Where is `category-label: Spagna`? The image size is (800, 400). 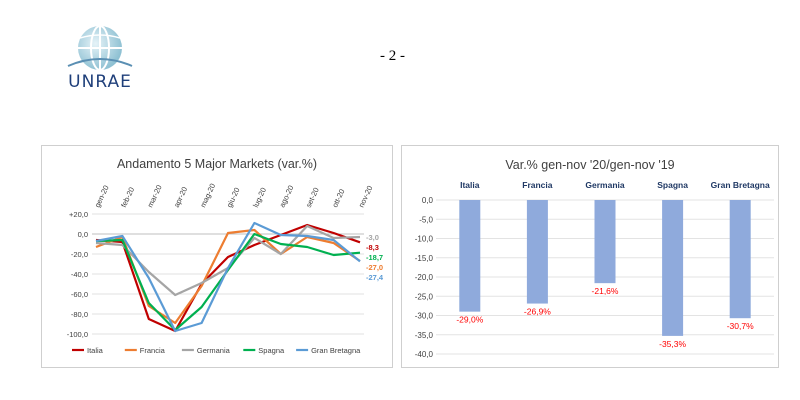 category-label: Spagna is located at coordinates (672, 185).